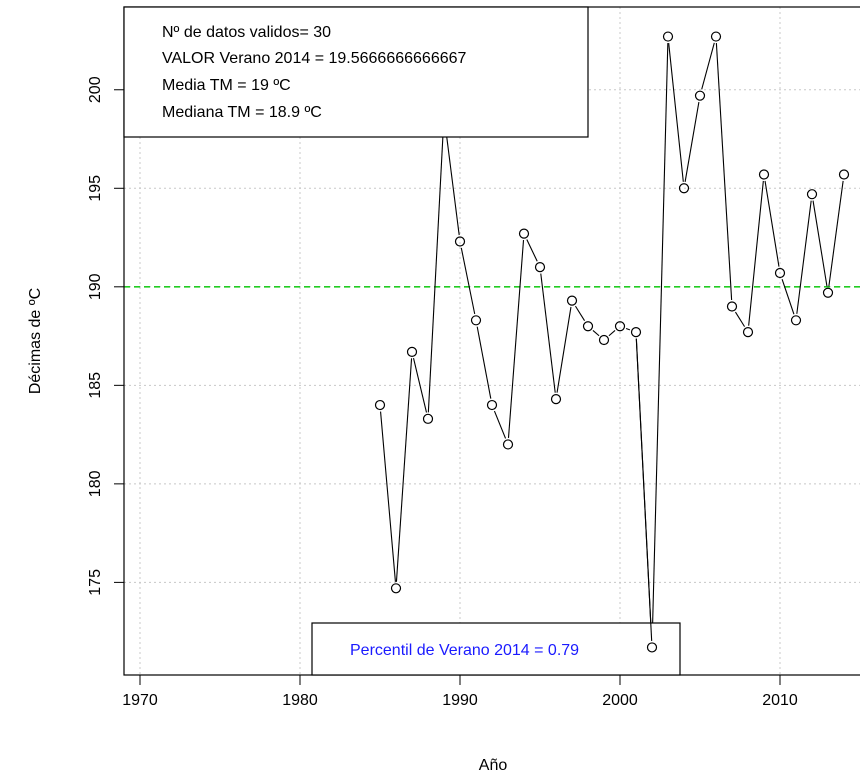 The height and width of the screenshot is (779, 860). I want to click on y-axis-ticks: 175 180 185 190 195 200, so click(105, 336).